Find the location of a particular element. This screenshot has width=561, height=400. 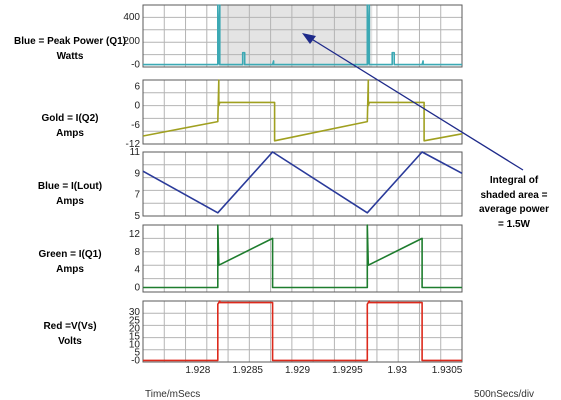

label-iq2: Gold = I(Q2) Amps is located at coordinates (70, 126).